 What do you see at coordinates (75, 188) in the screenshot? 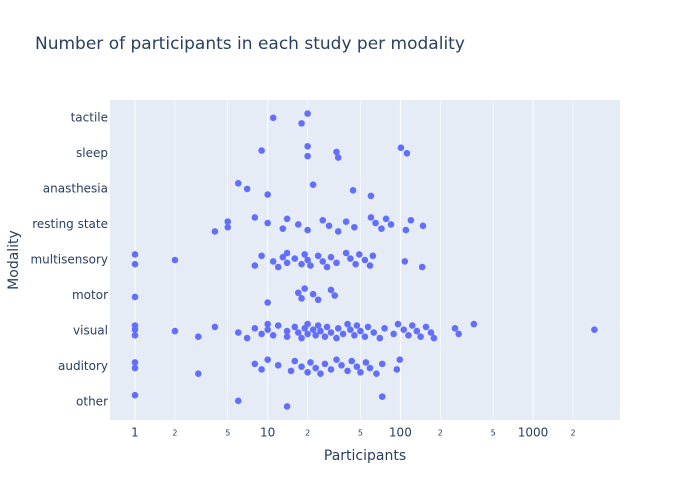
I see `y-tick-label: anasthesia` at bounding box center [75, 188].